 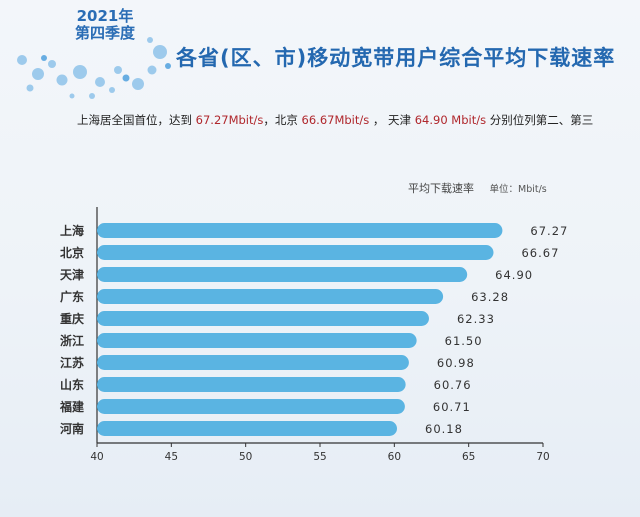 What do you see at coordinates (245, 457) in the screenshot?
I see `x-tick-label: 50` at bounding box center [245, 457].